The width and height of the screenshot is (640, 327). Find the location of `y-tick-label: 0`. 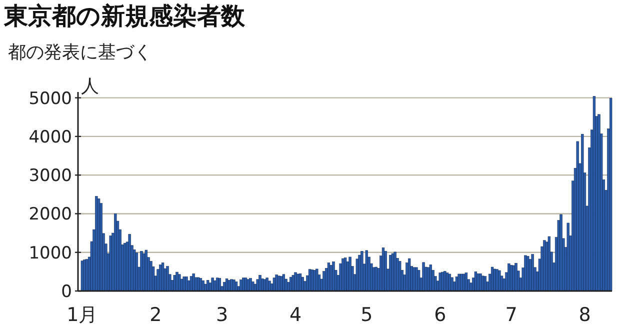

y-tick-label: 0 is located at coordinates (66, 292).